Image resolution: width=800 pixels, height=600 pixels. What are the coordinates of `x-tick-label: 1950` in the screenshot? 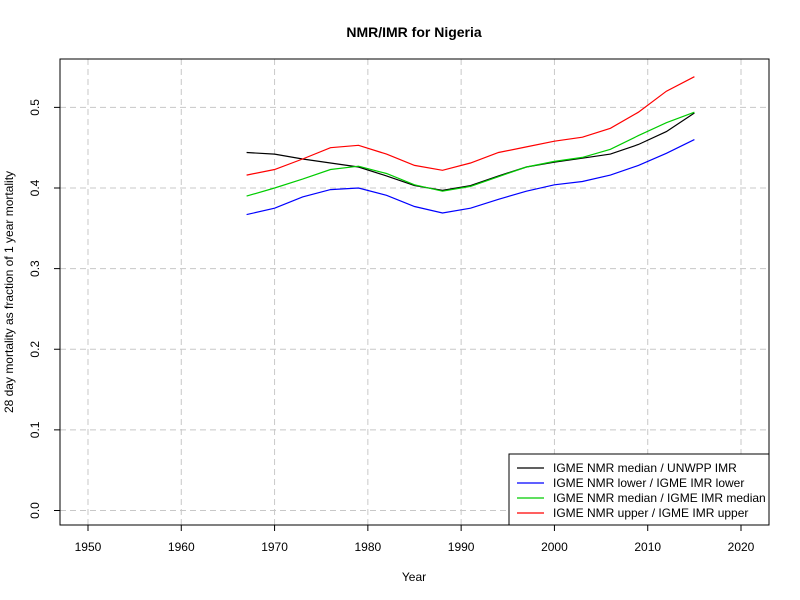 It's located at (88, 547).